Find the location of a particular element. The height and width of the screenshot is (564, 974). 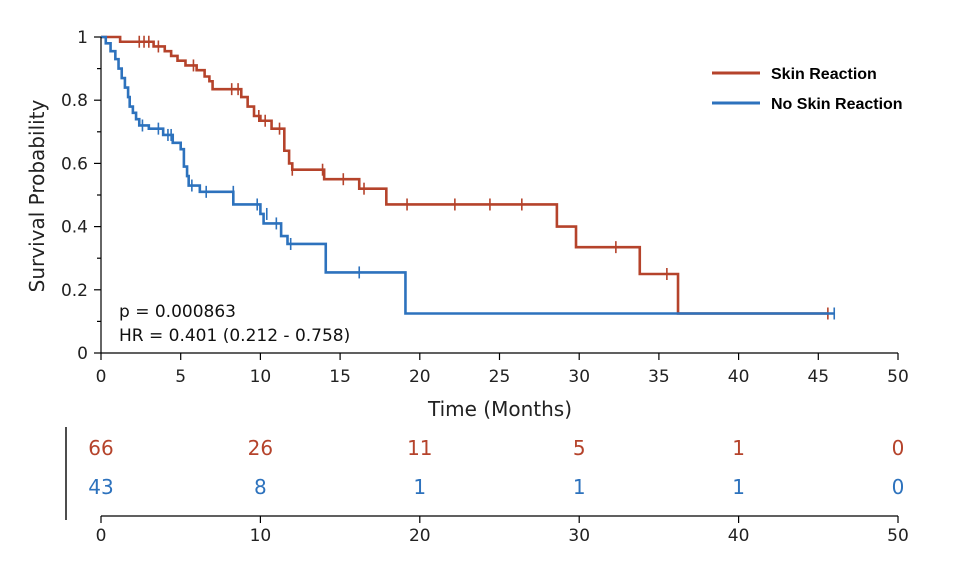

risk-count-skin-reaction: 11 is located at coordinates (419, 448).